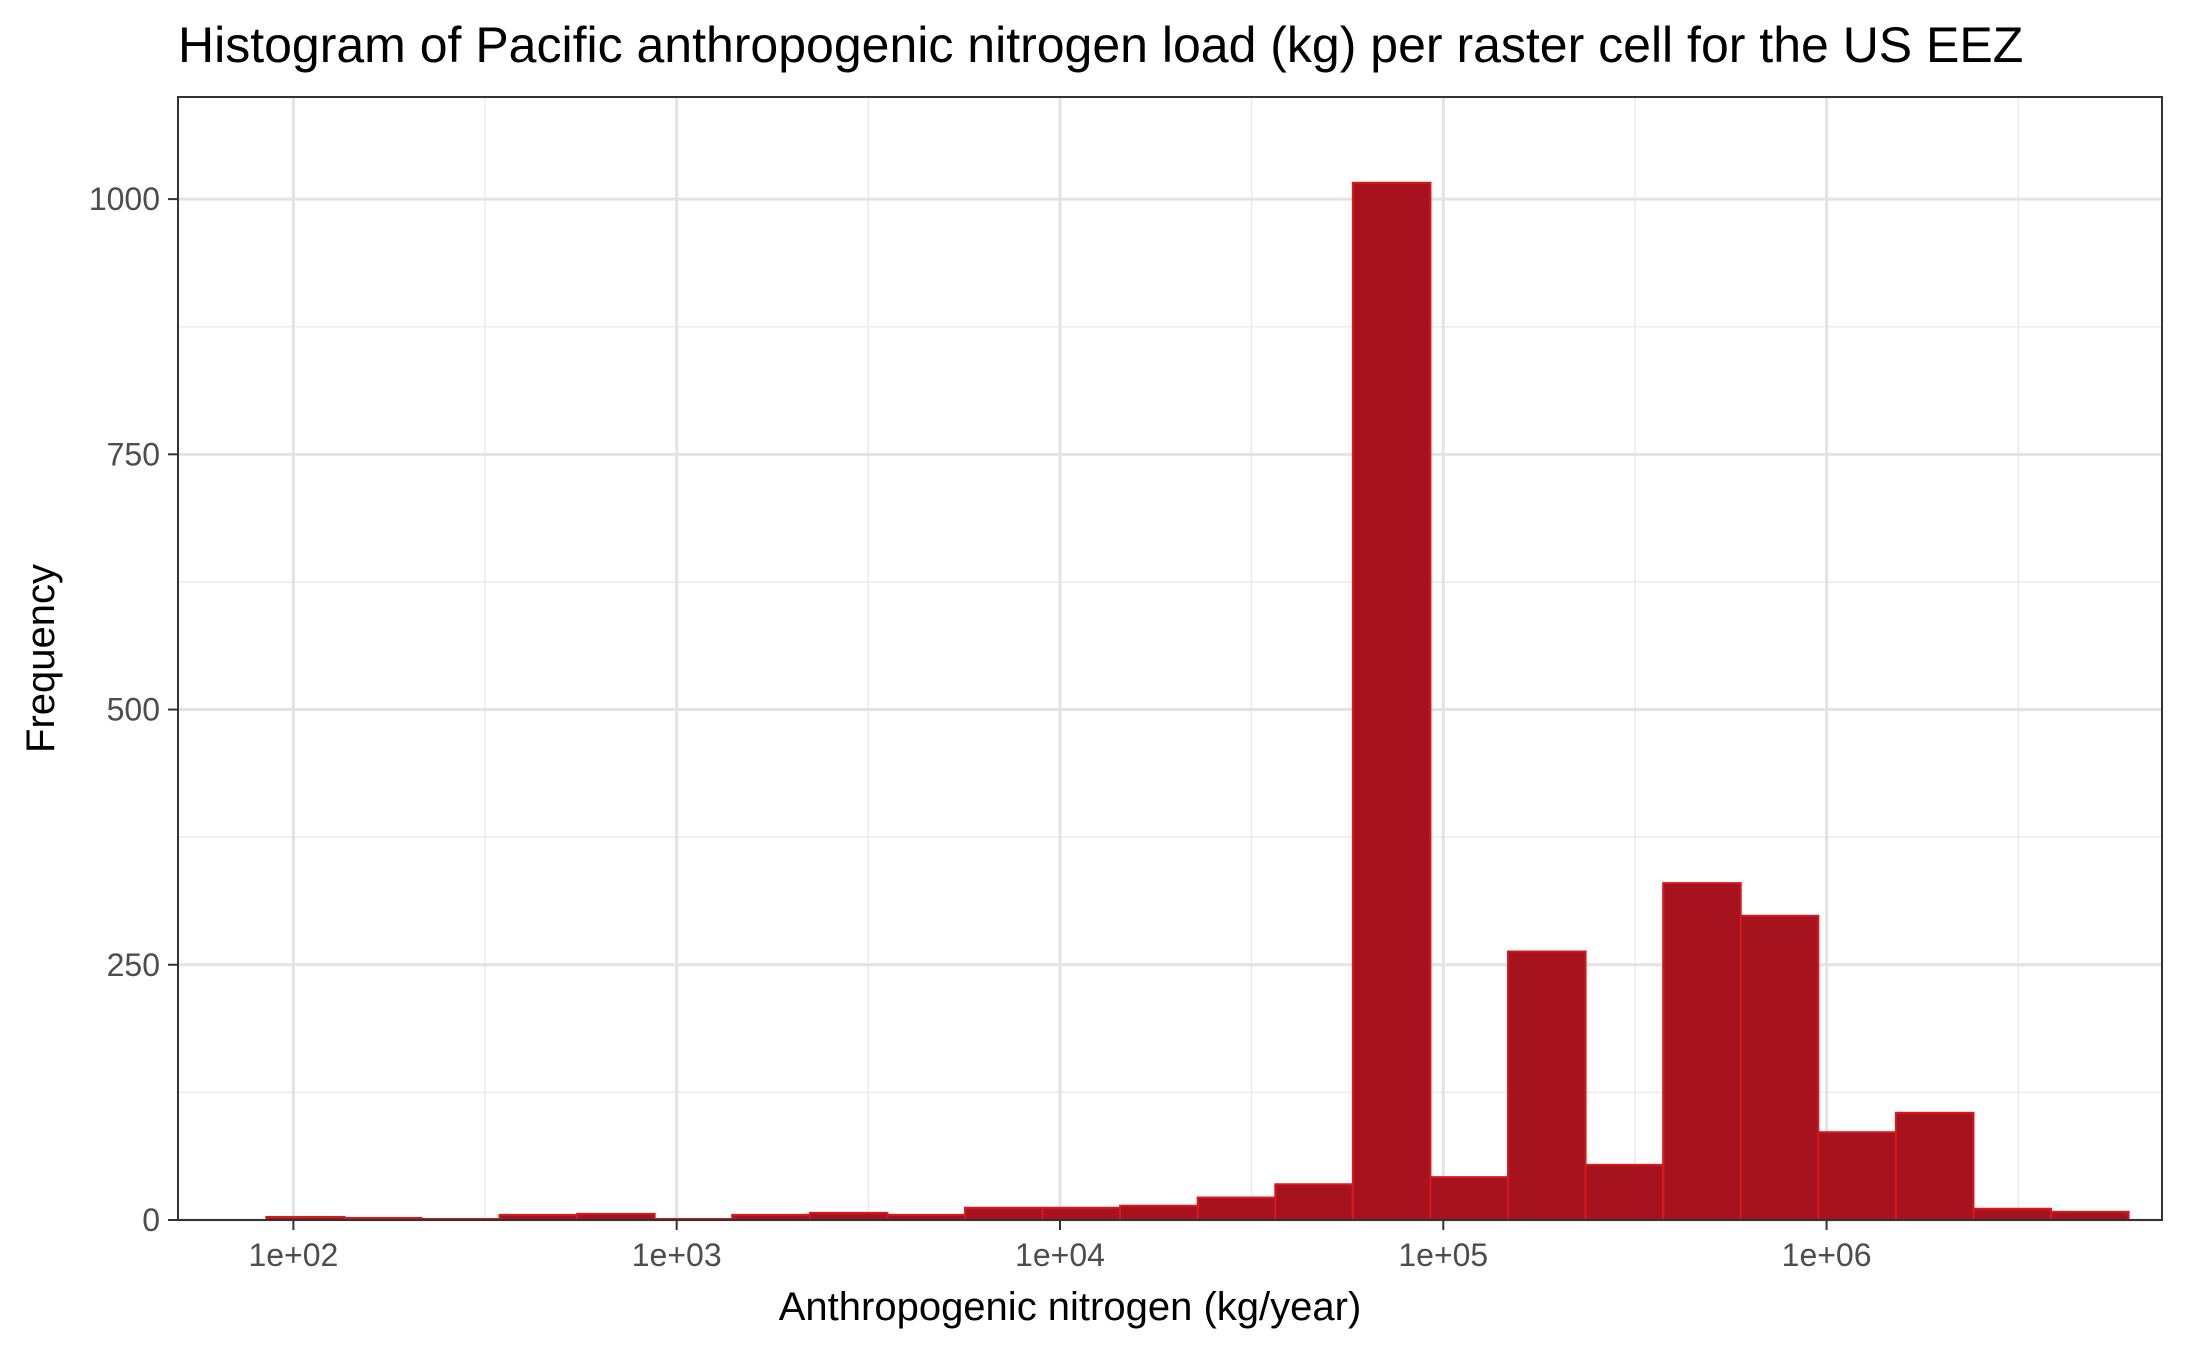  Describe the element at coordinates (41, 658) in the screenshot. I see `y-axis-title: Frequency` at that location.